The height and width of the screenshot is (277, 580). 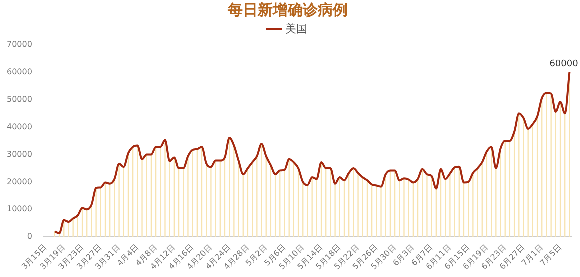 I want to click on legend-label: 美国, so click(x=296, y=29).